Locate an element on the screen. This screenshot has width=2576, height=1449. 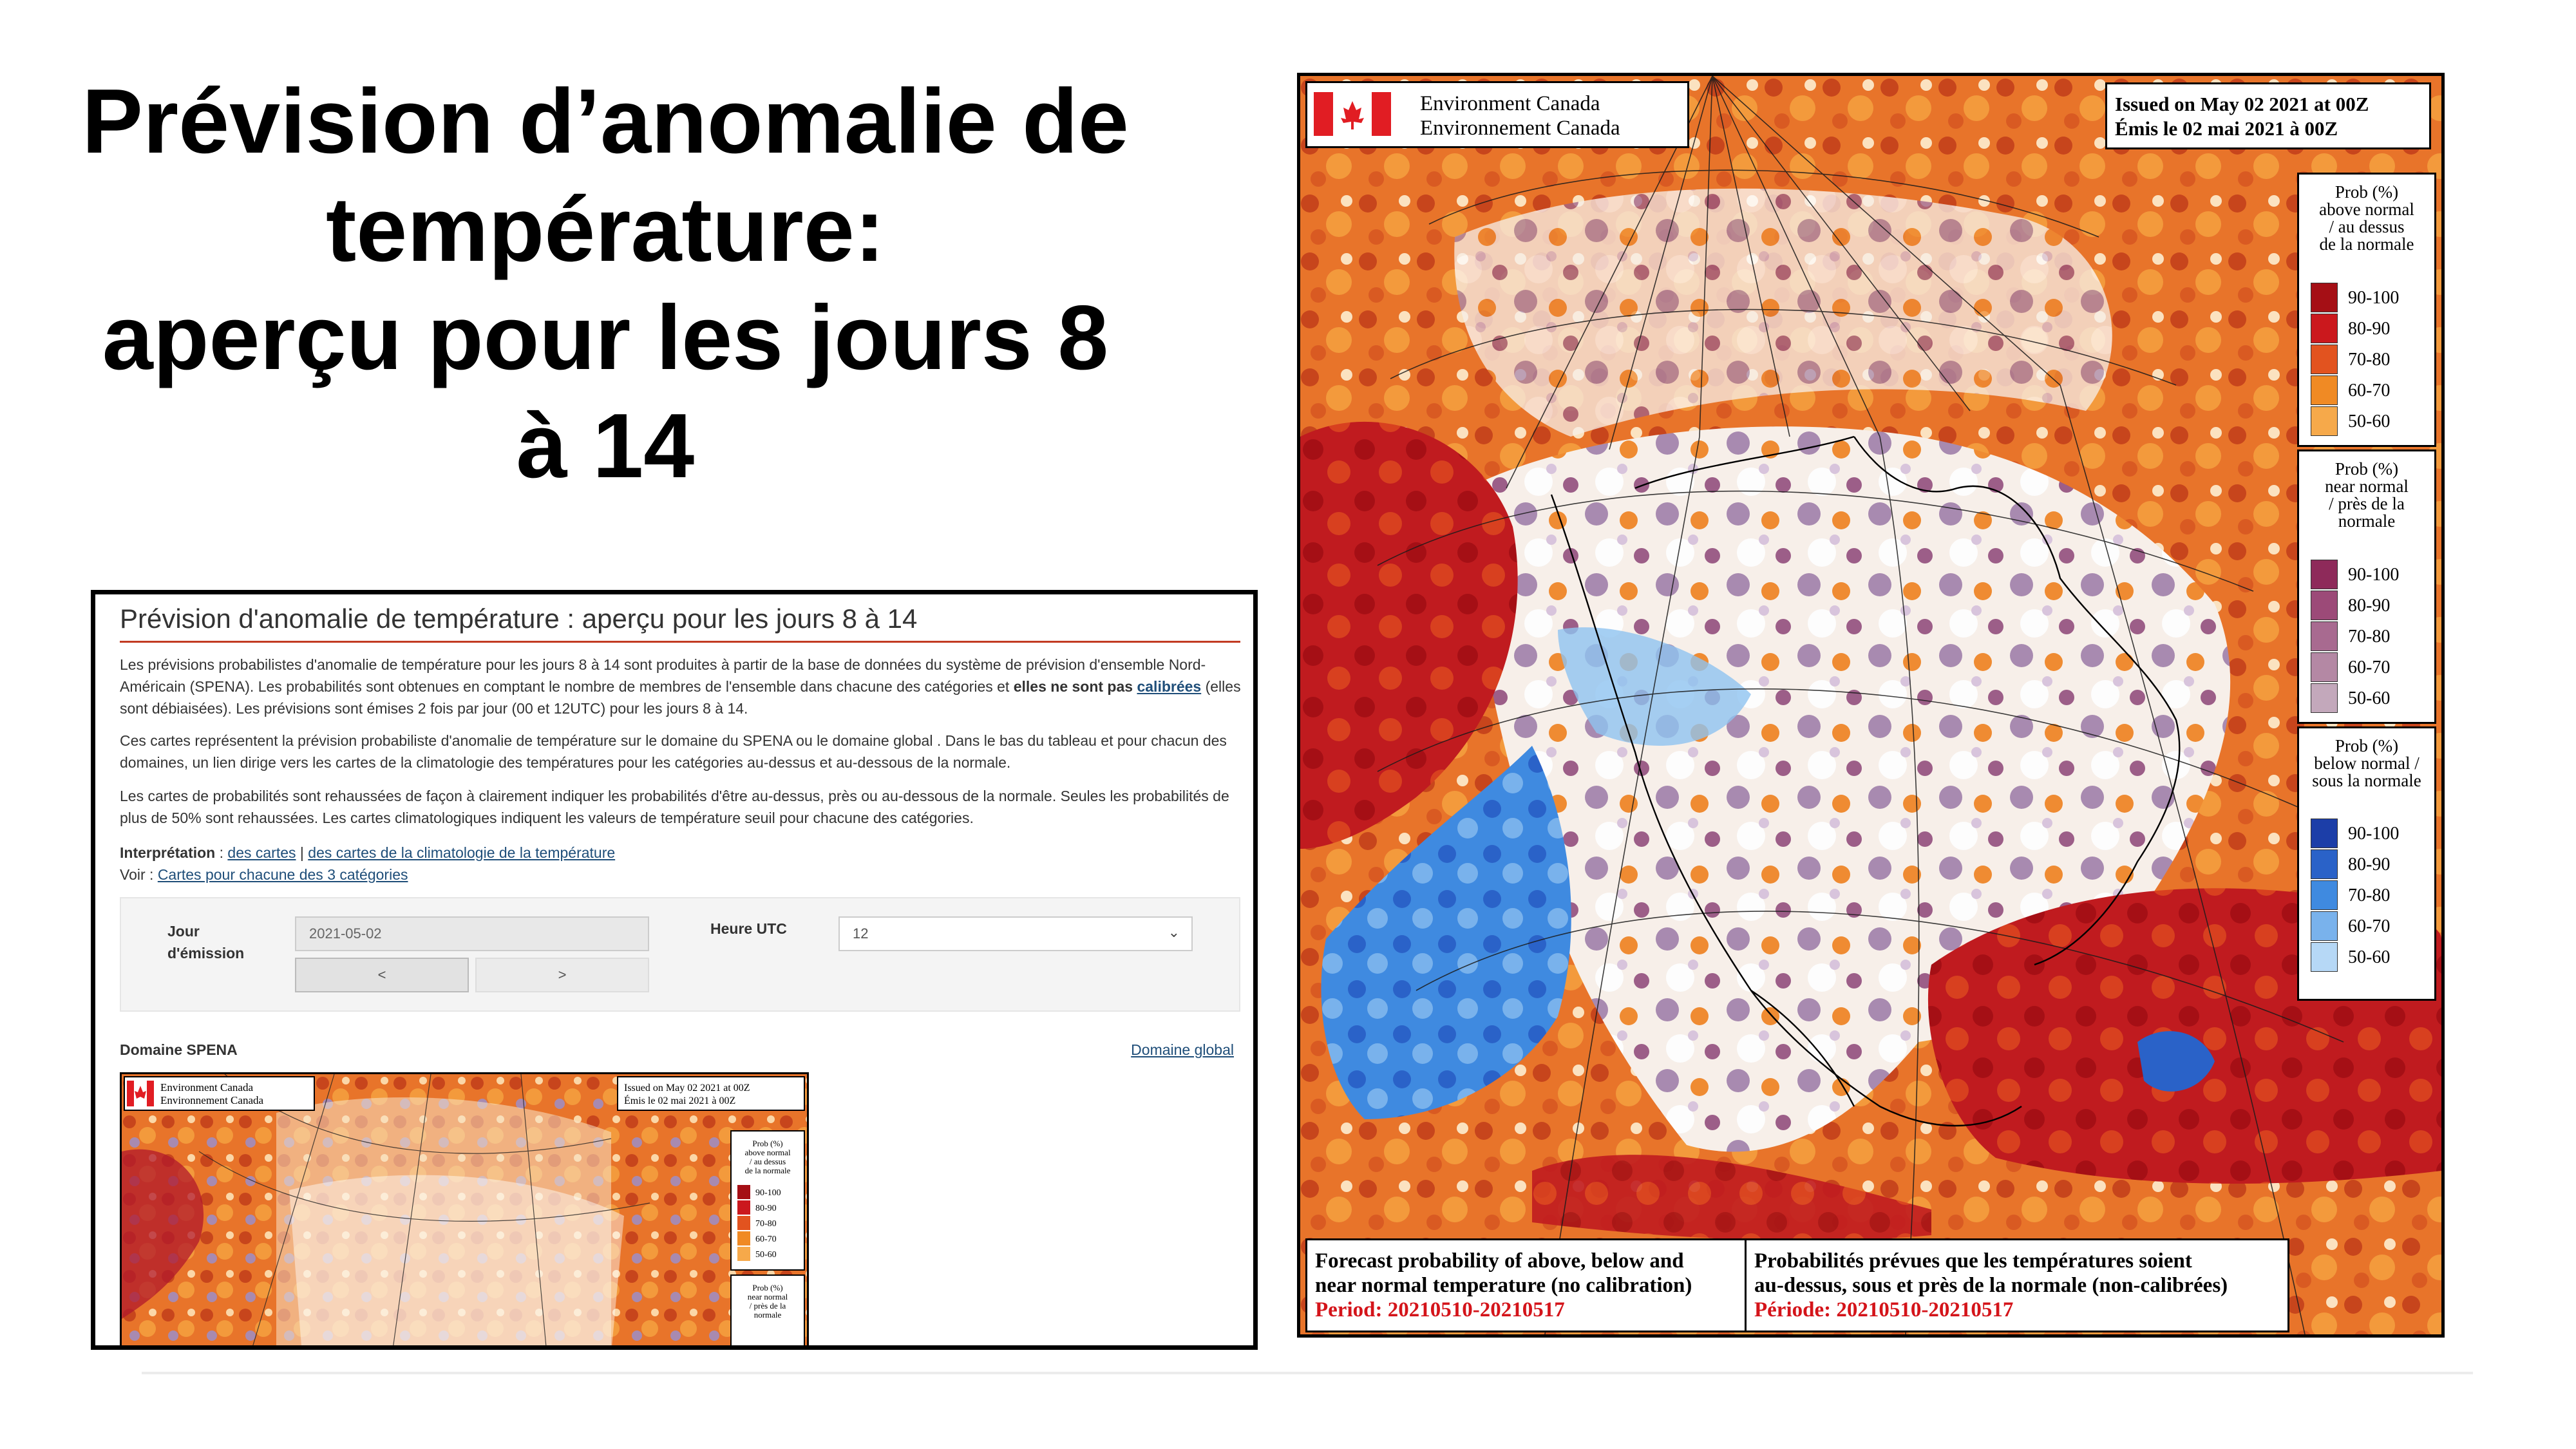
interpretation-label: Interprétation is located at coordinates (168, 852).